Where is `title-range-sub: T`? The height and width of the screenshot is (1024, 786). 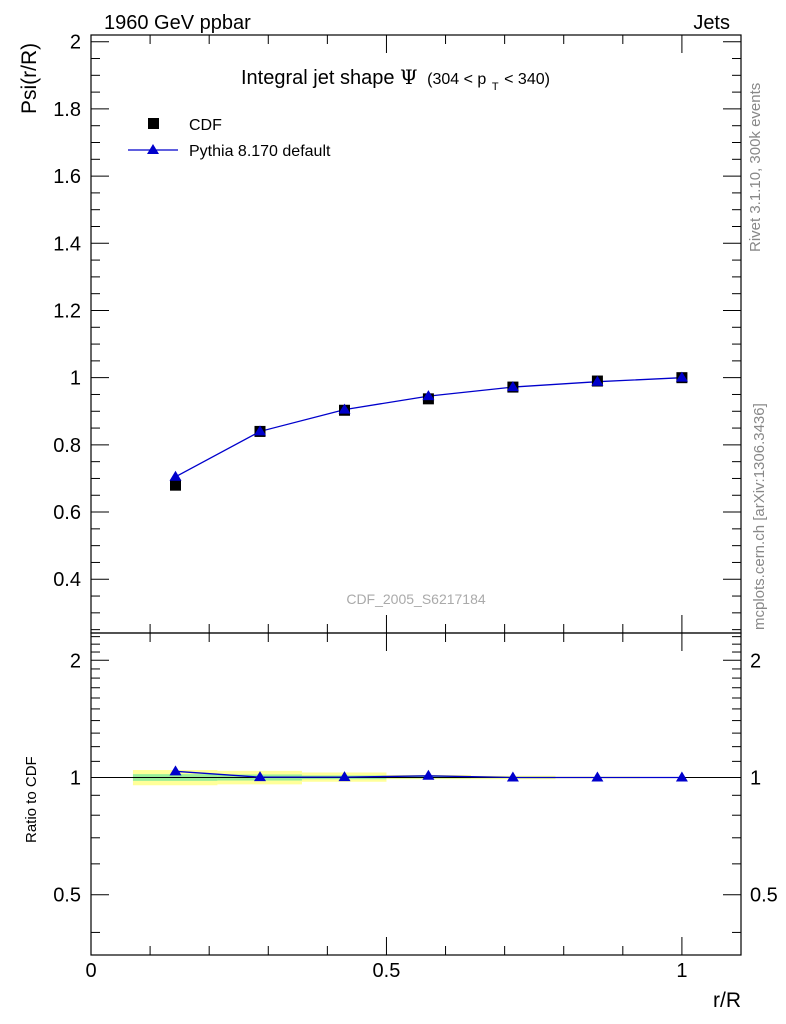 title-range-sub: T is located at coordinates (495, 87).